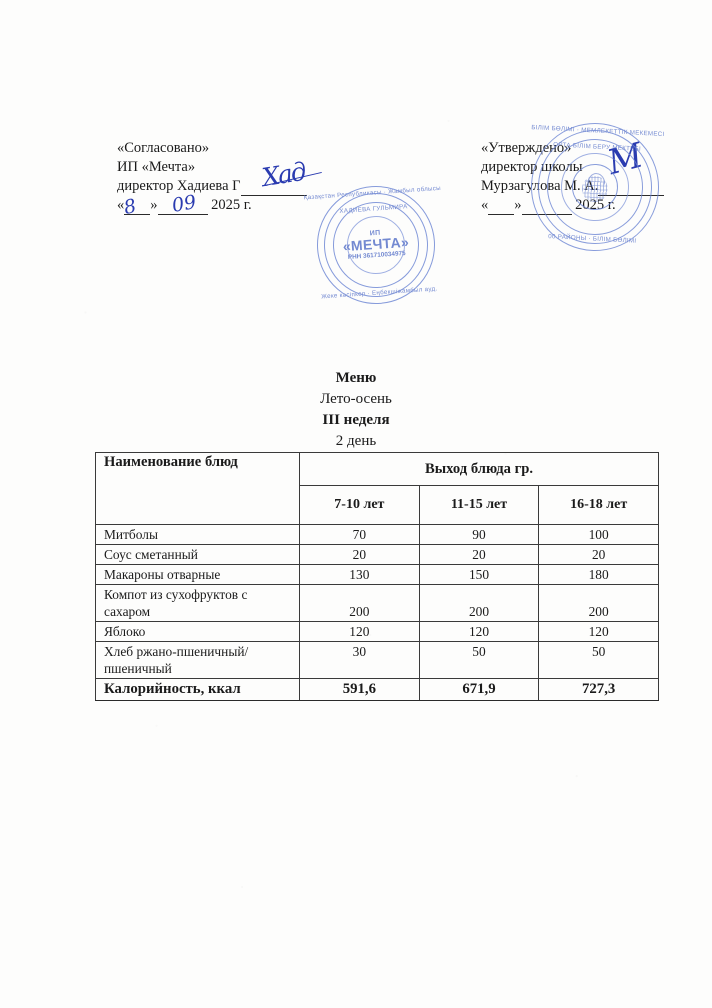  Describe the element at coordinates (197, 631) in the screenshot. I see `cell-dish-name: Яблоко` at that location.